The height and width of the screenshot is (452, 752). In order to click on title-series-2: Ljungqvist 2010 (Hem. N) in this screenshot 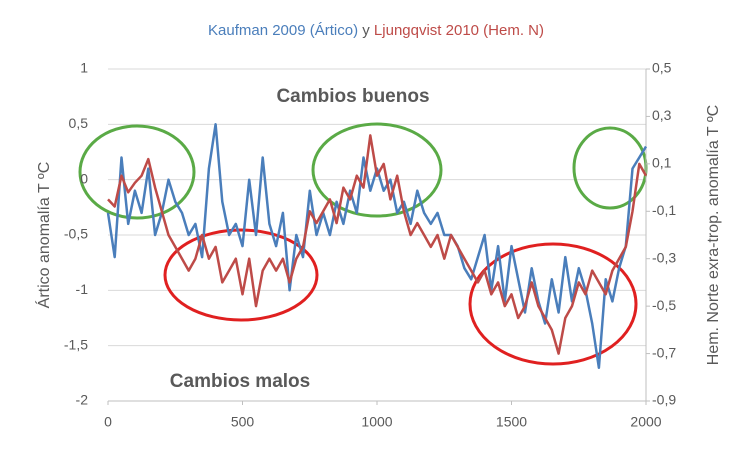, I will do `click(459, 30)`.